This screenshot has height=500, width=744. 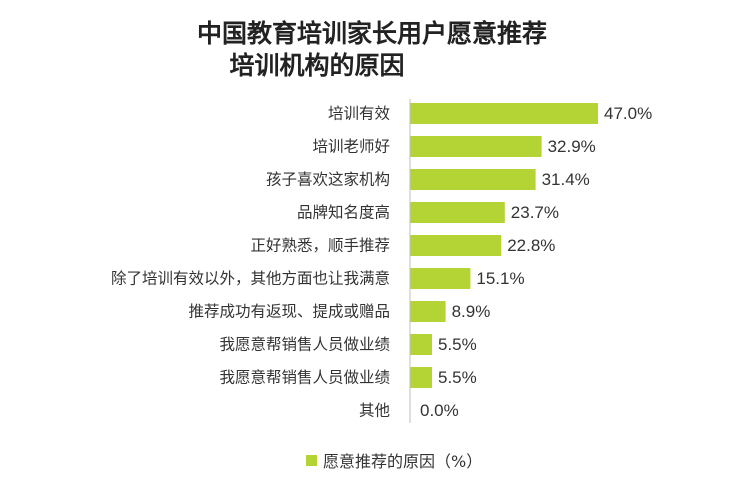 I want to click on category-label-2: 孩子喜欢这家机构, so click(x=328, y=180).